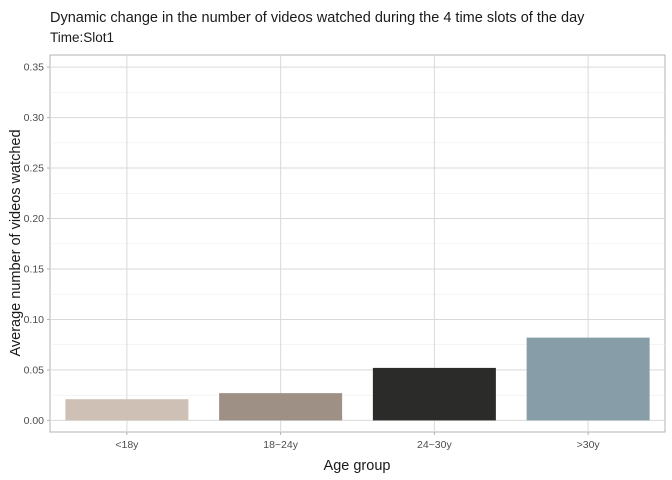 Image resolution: width=672 pixels, height=480 pixels. Describe the element at coordinates (357, 466) in the screenshot. I see `x-axis-title: Age group` at that location.